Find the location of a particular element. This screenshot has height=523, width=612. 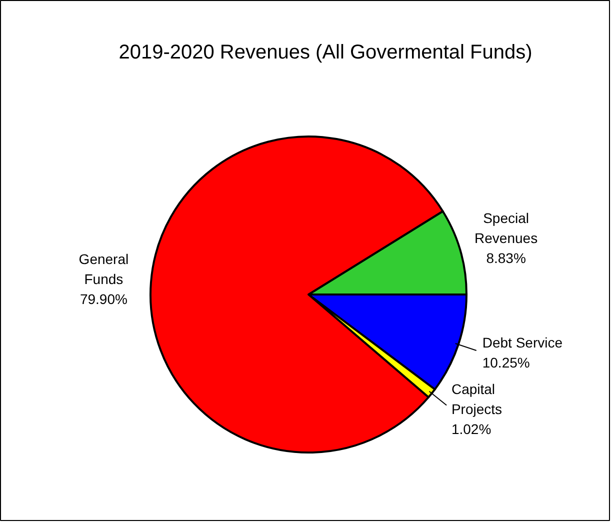

data-label: 79.90% is located at coordinates (104, 298).